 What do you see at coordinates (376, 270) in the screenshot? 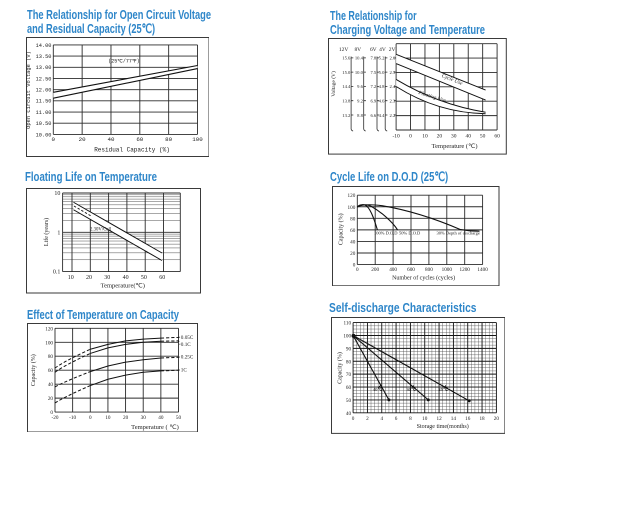
I see `svg-text: 200` at bounding box center [376, 270].